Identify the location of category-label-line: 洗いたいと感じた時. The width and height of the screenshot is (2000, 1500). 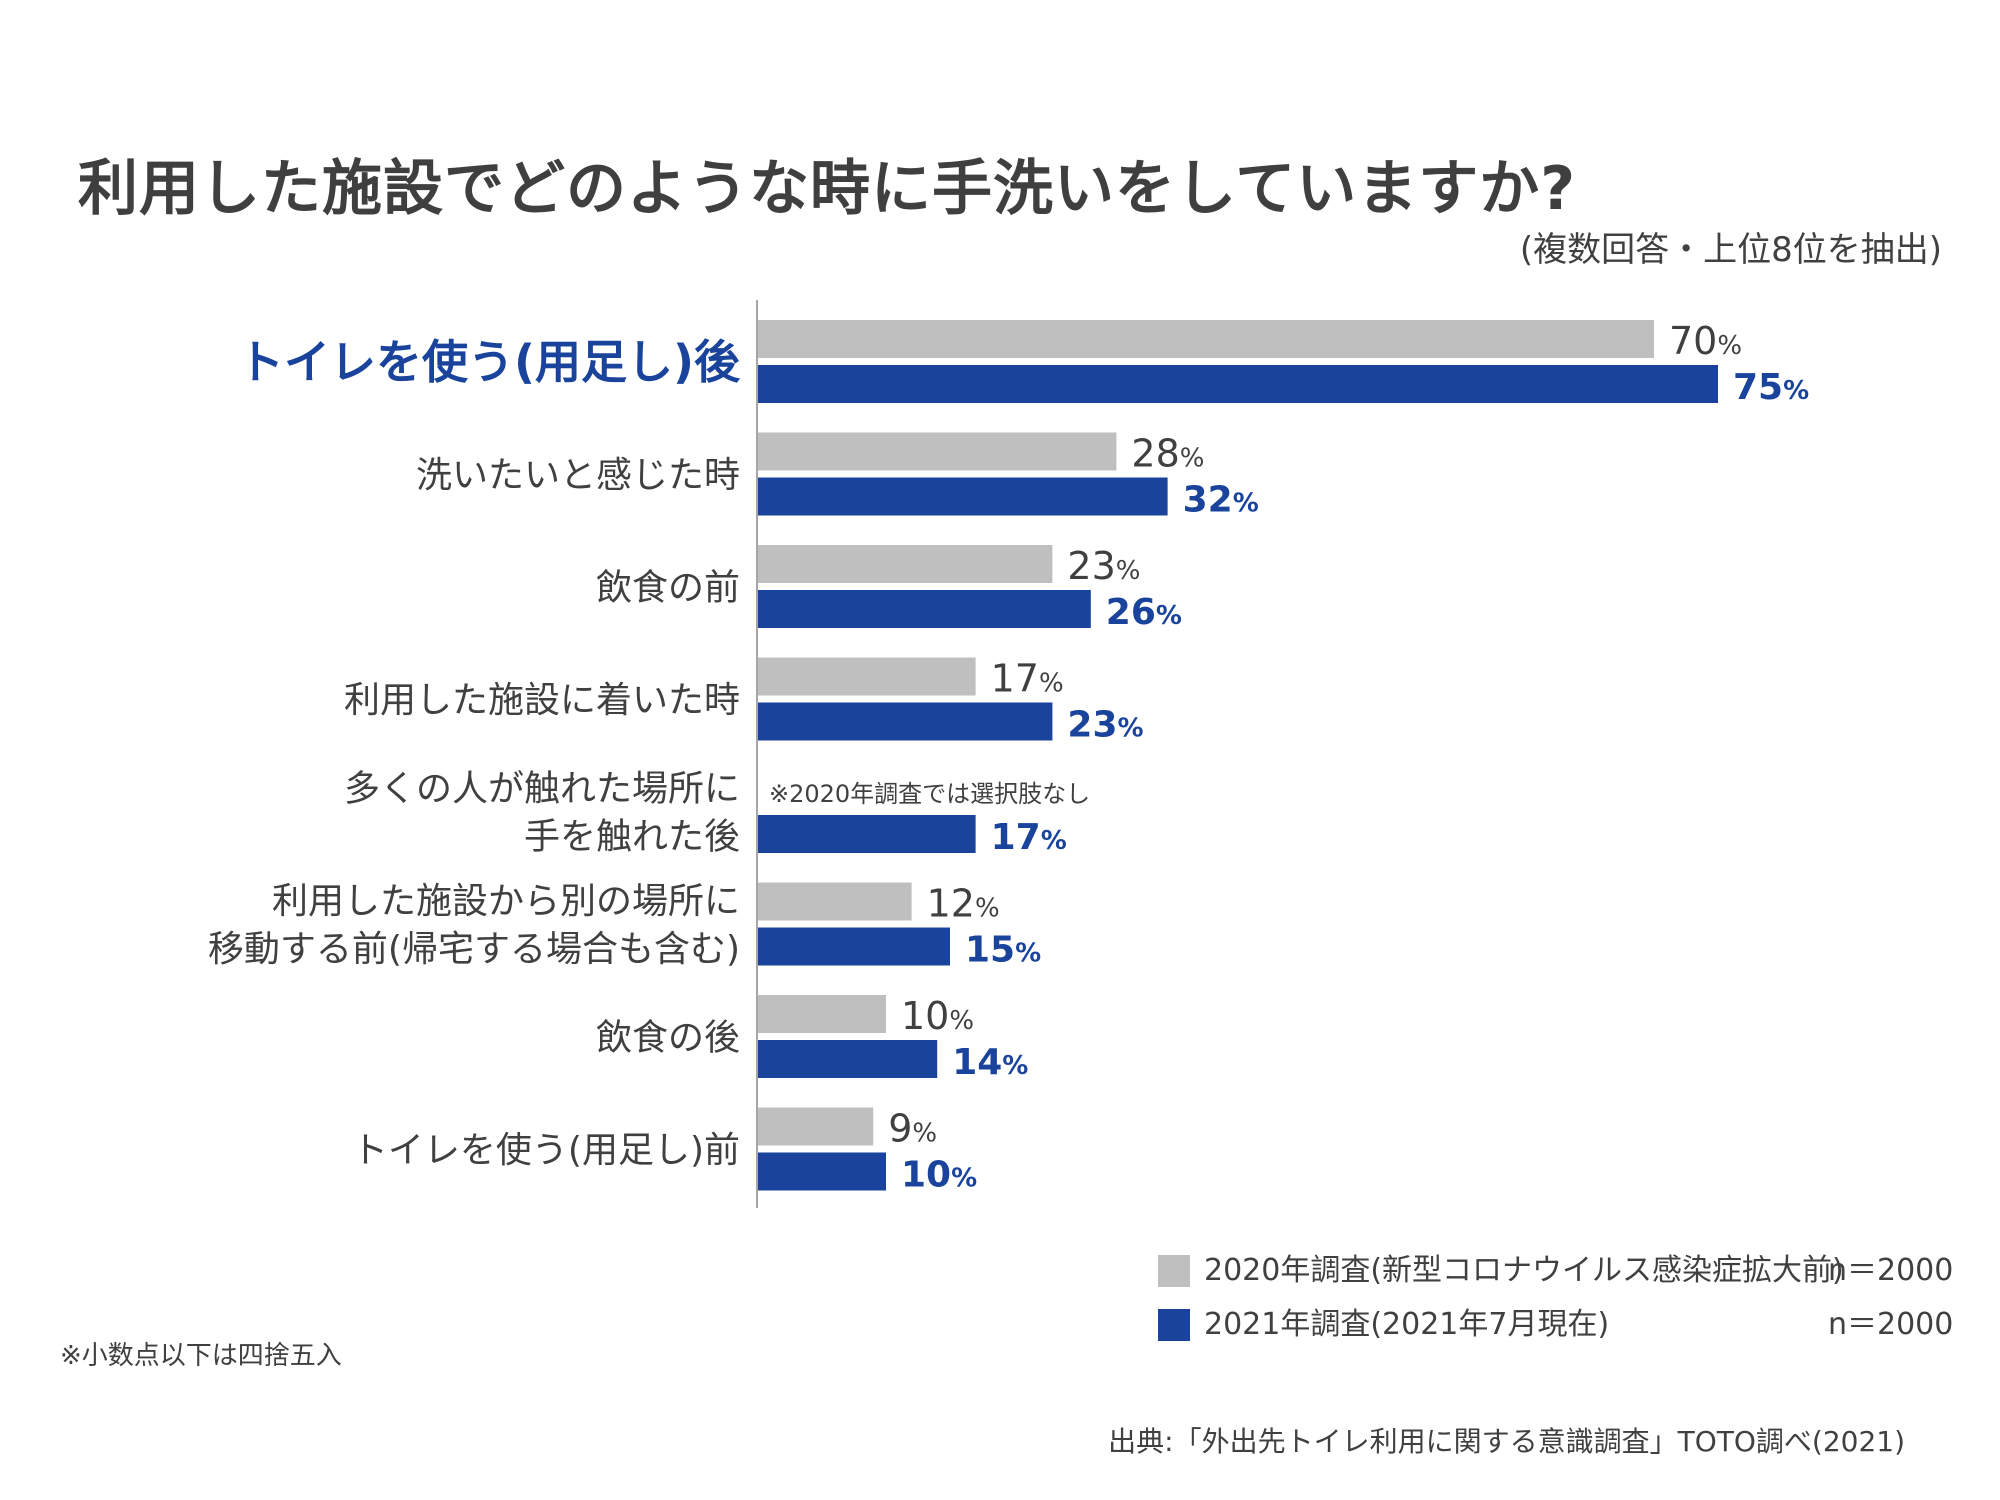
(578, 475).